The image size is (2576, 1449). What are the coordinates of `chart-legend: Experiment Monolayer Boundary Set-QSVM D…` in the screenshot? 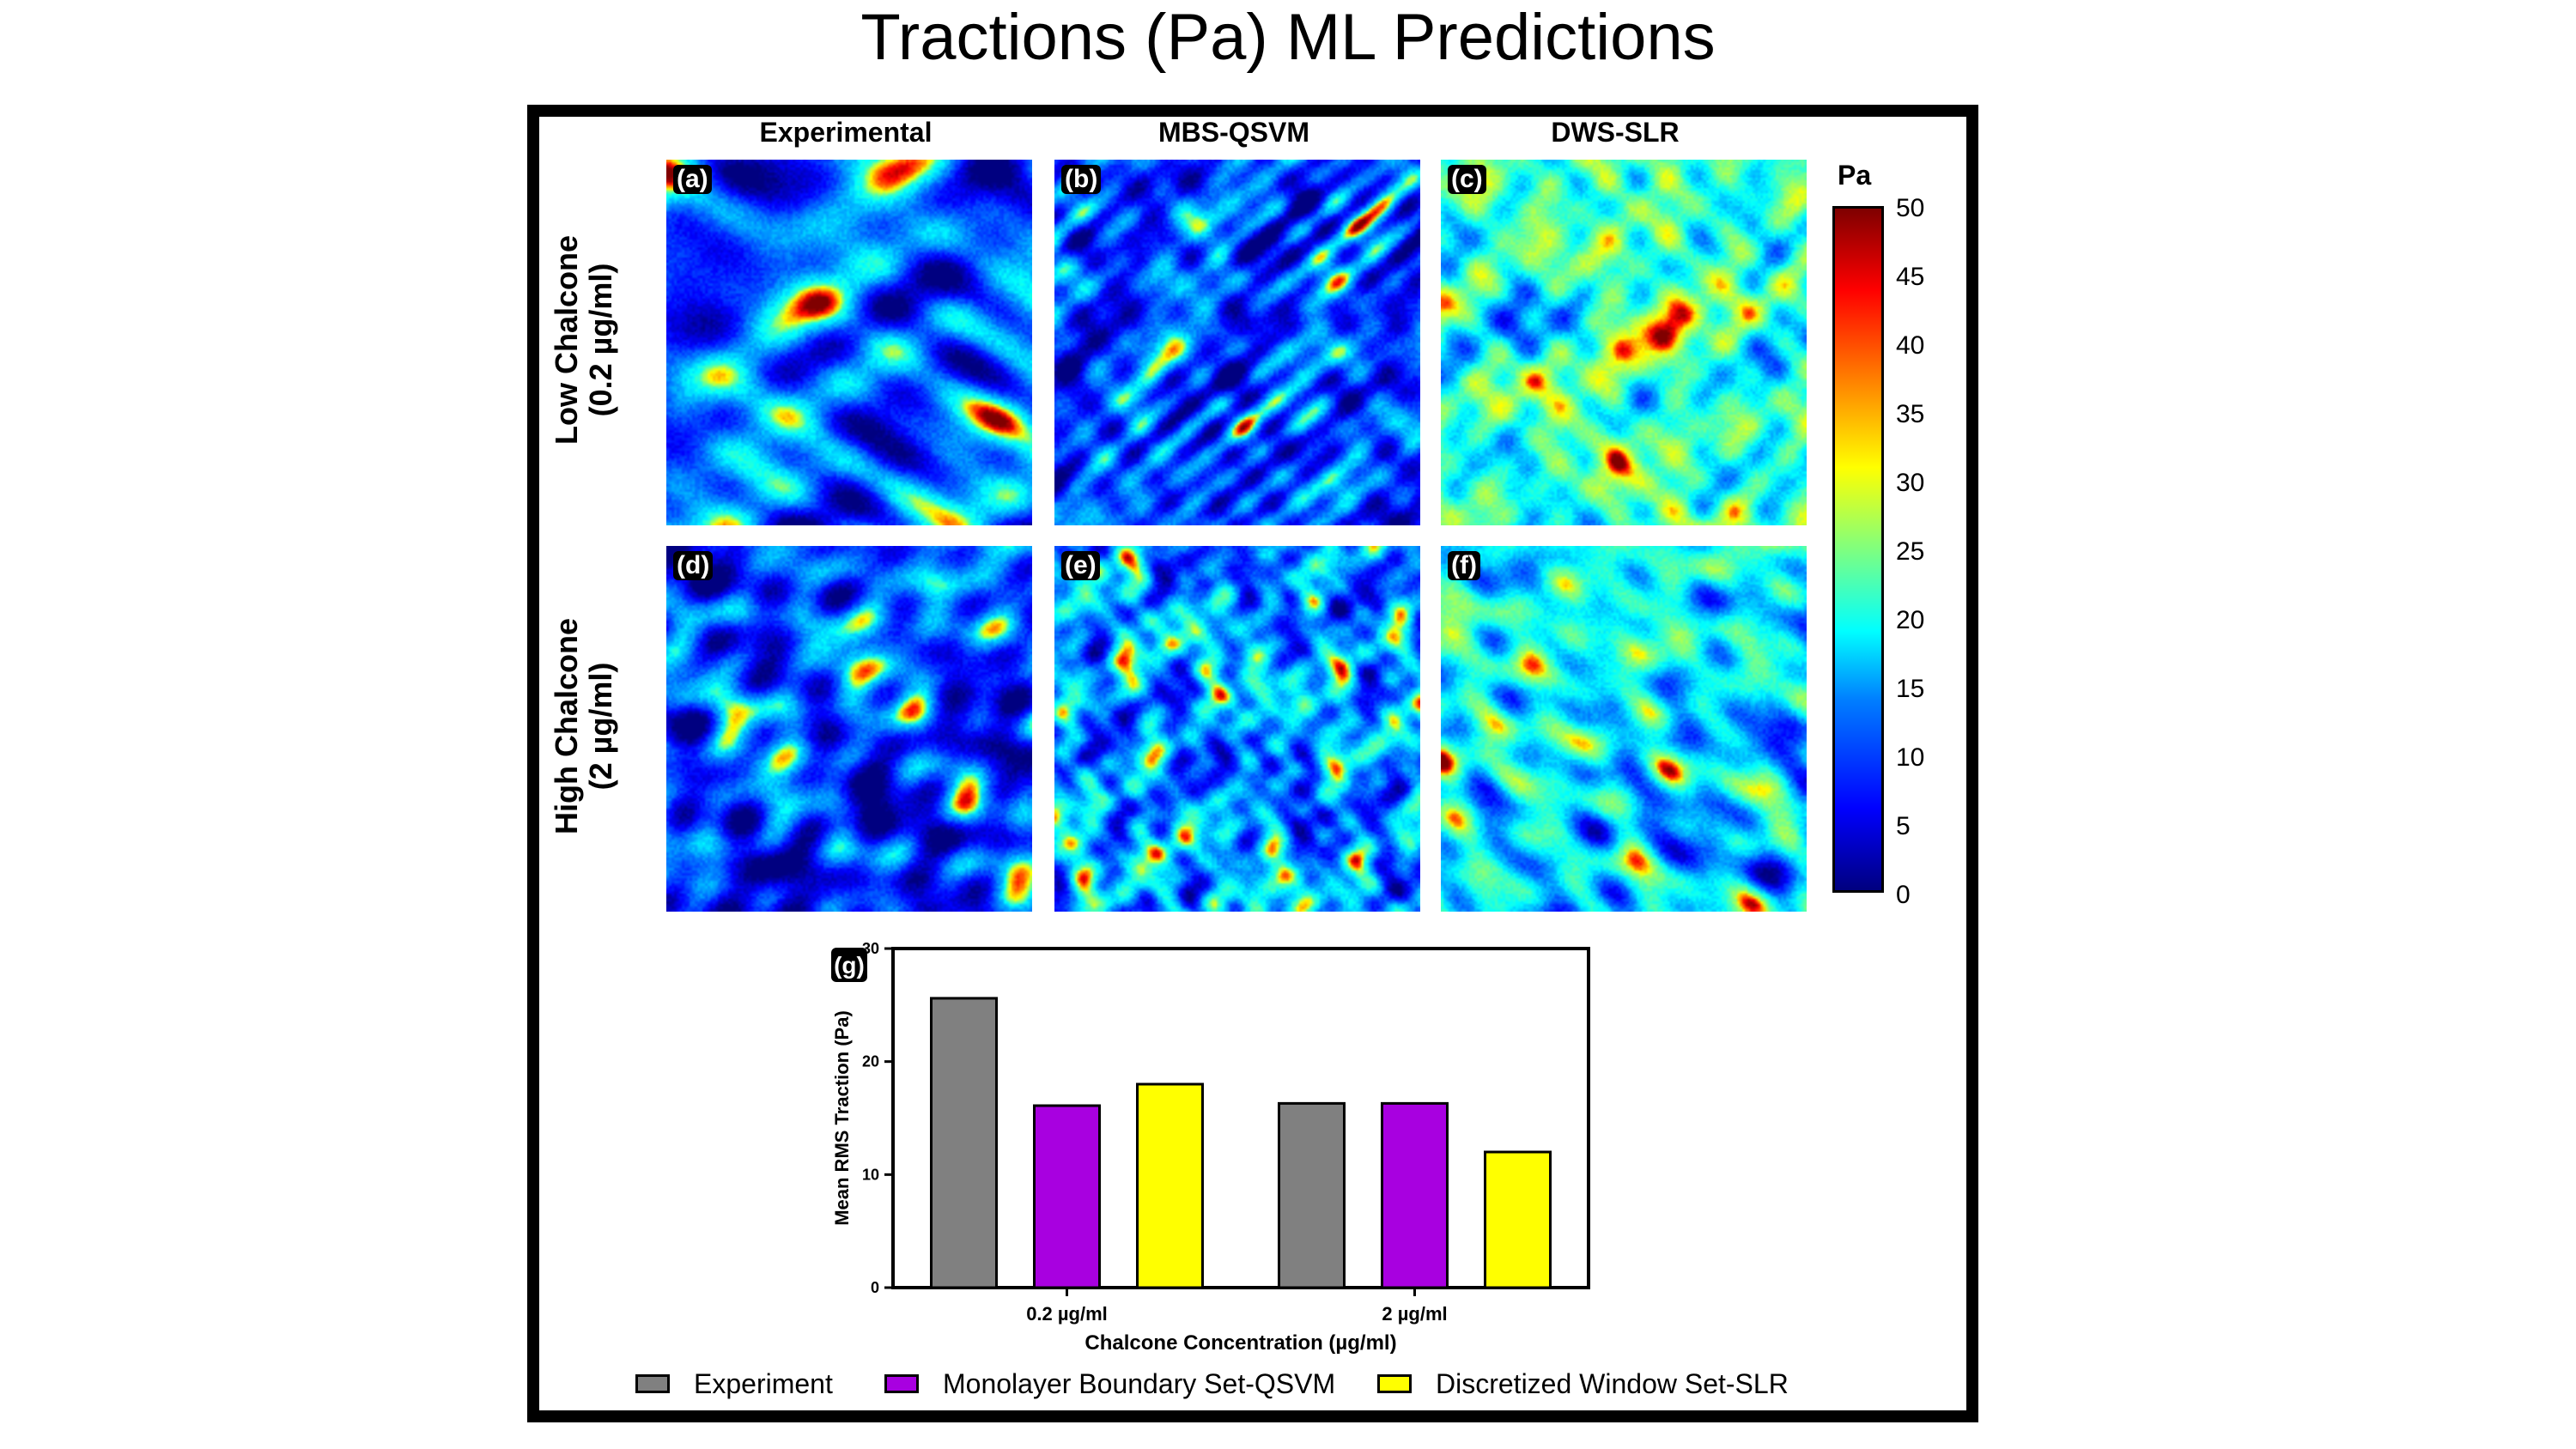 It's located at (1254, 1383).